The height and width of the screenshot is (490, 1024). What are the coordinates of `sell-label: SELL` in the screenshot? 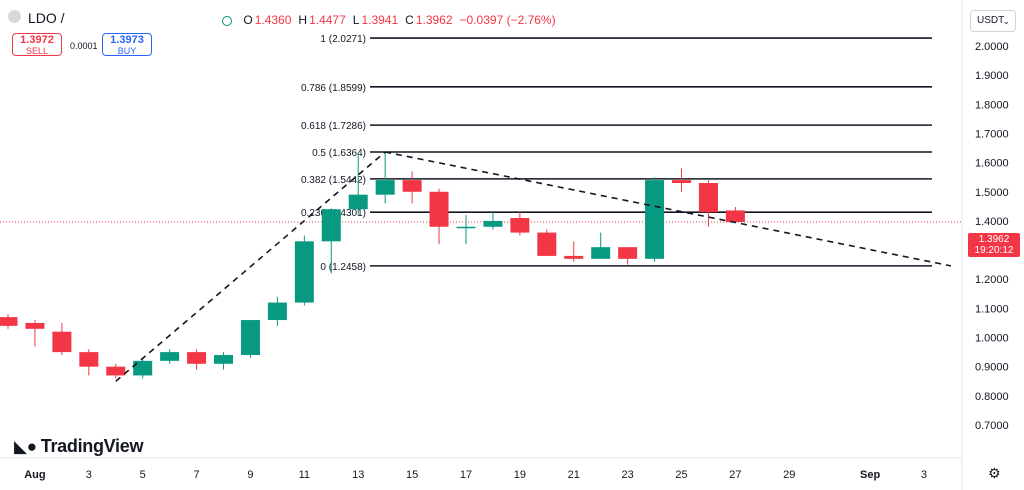 It's located at (37, 51).